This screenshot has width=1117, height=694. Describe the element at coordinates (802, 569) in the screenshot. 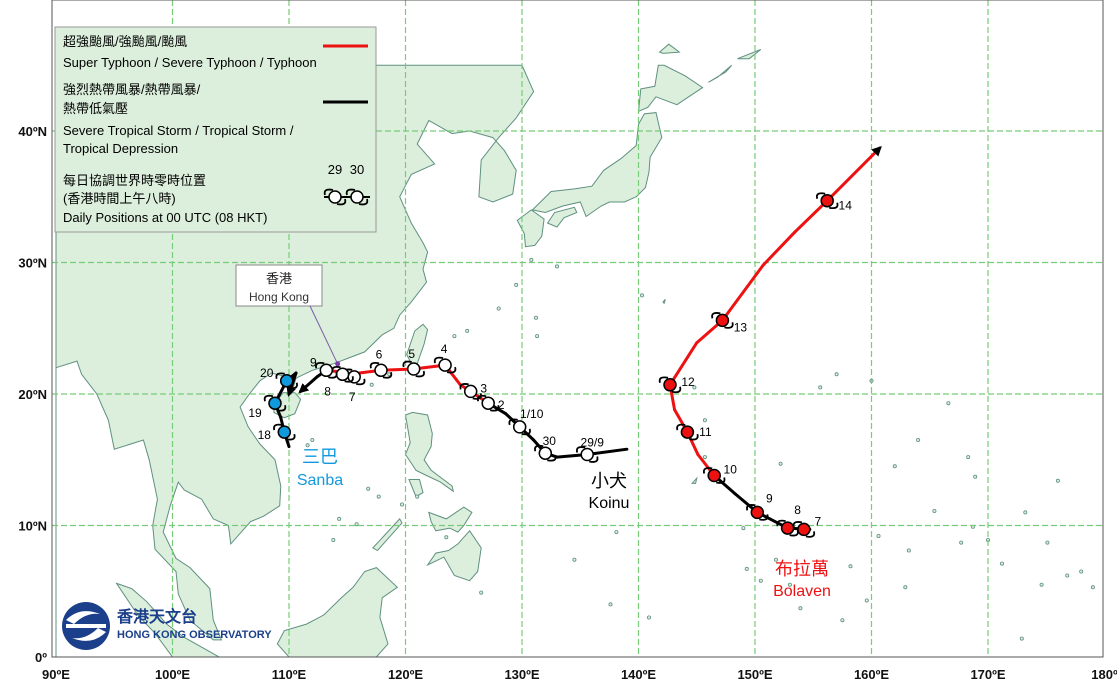

I see `bolaven-name-zh: 布拉萬` at that location.